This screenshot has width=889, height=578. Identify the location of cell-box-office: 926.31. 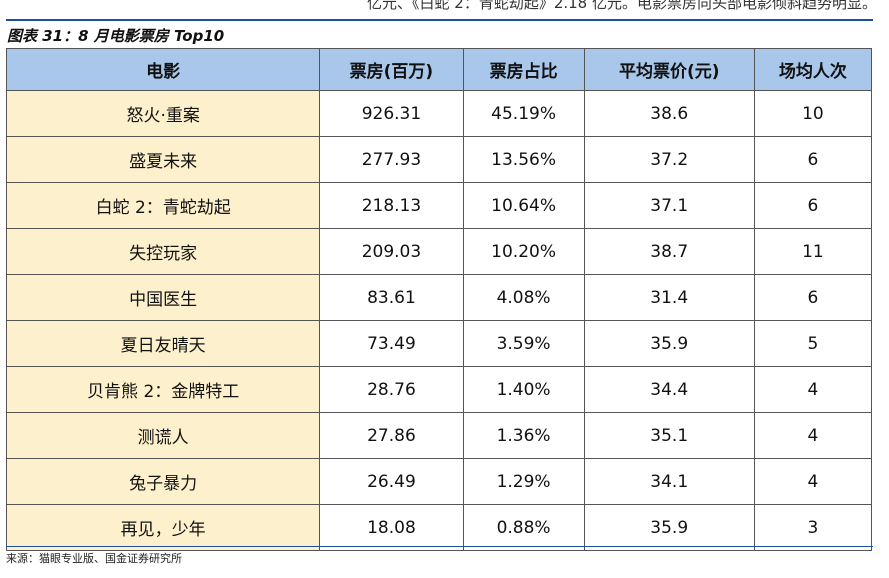
(391, 113).